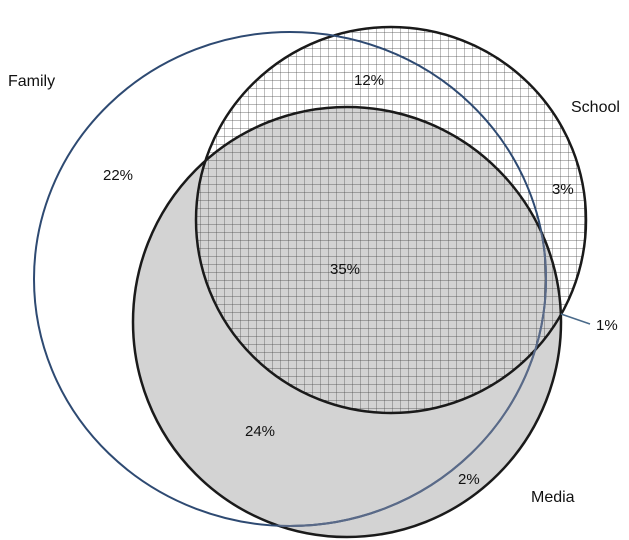  I want to click on label-family: Family, so click(31, 81).